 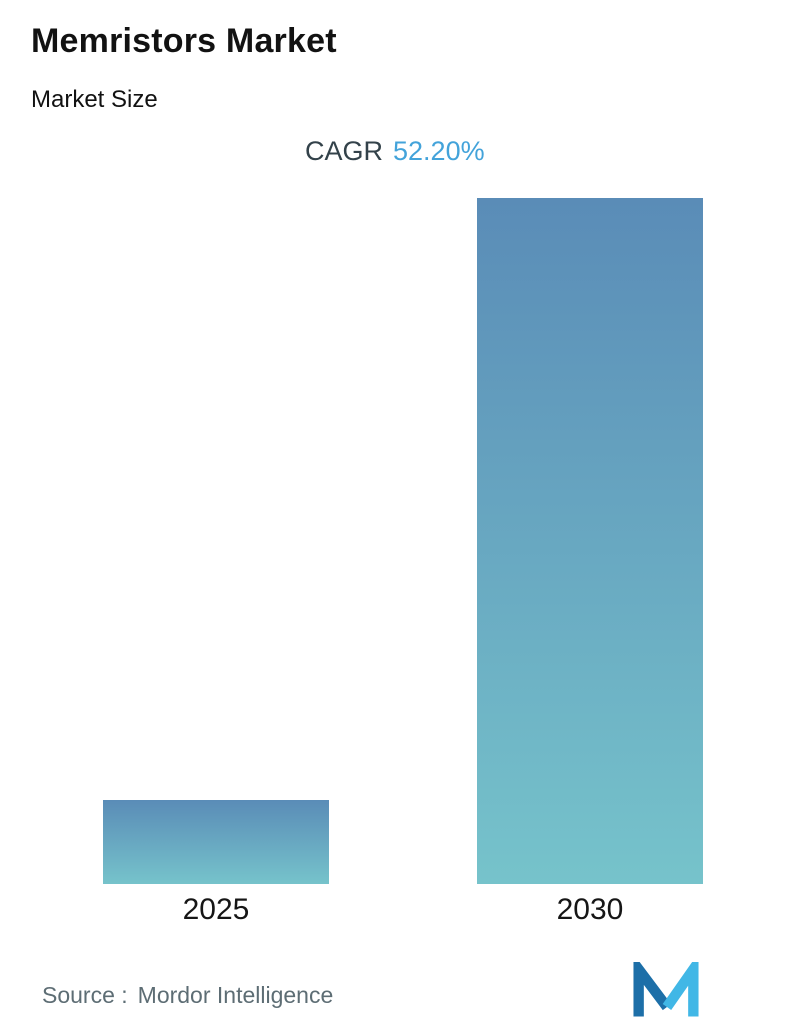 What do you see at coordinates (344, 151) in the screenshot?
I see `cagr-label: CAGR` at bounding box center [344, 151].